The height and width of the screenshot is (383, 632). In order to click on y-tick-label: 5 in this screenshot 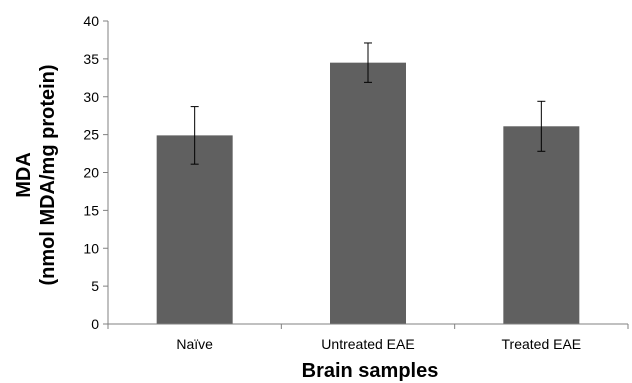, I will do `click(95, 286)`.